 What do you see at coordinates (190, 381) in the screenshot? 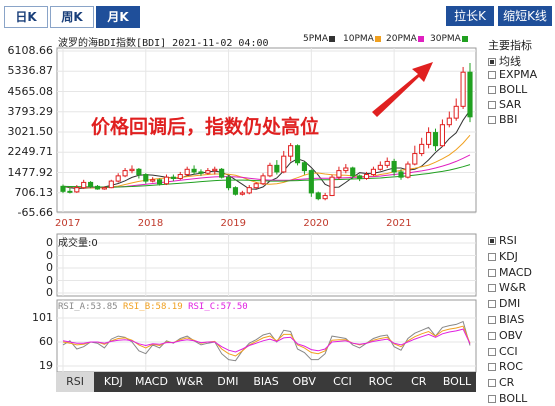
I see `tab-wr: W&R` at bounding box center [190, 381].